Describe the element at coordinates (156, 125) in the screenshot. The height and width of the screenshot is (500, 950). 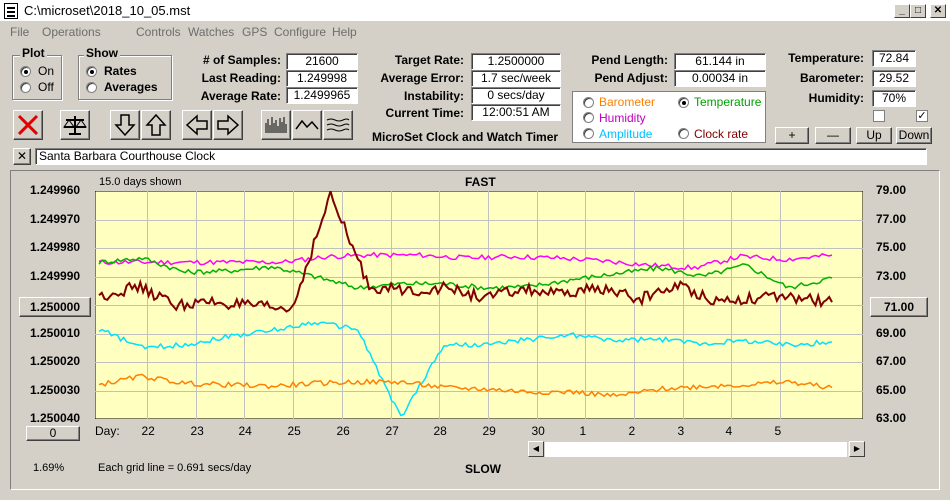
I see `arrow-up-button` at that location.